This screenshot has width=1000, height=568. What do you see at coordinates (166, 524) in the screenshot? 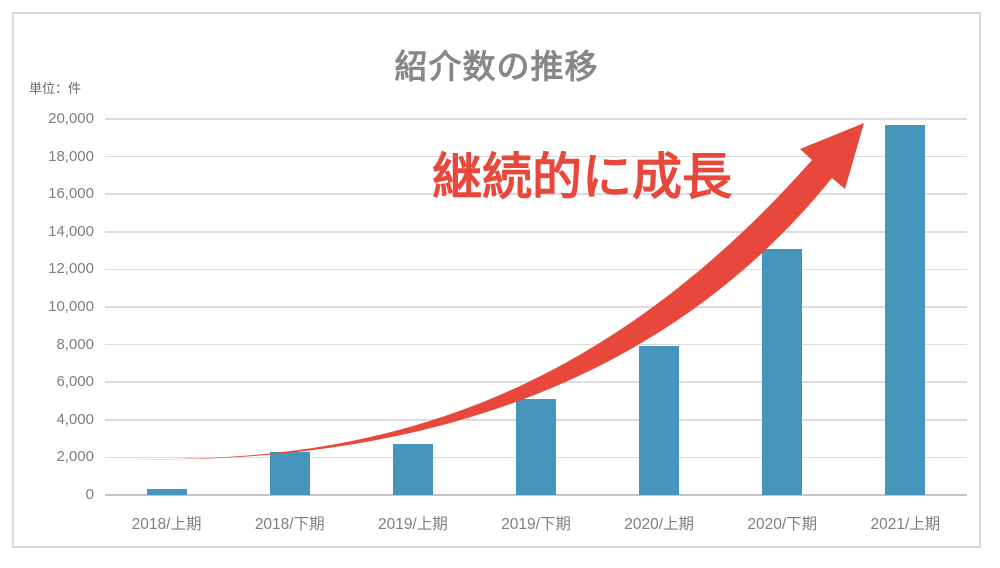
I see `x-tick-label: 2018/上期` at bounding box center [166, 524].